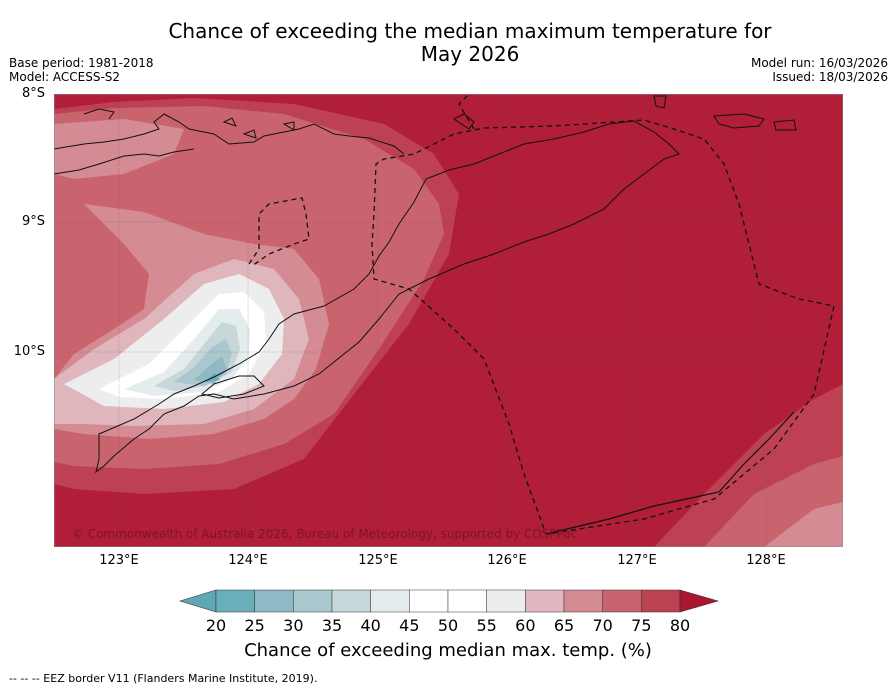 The image size is (896, 690). I want to click on colorbar-tick-45: 45, so click(409, 625).